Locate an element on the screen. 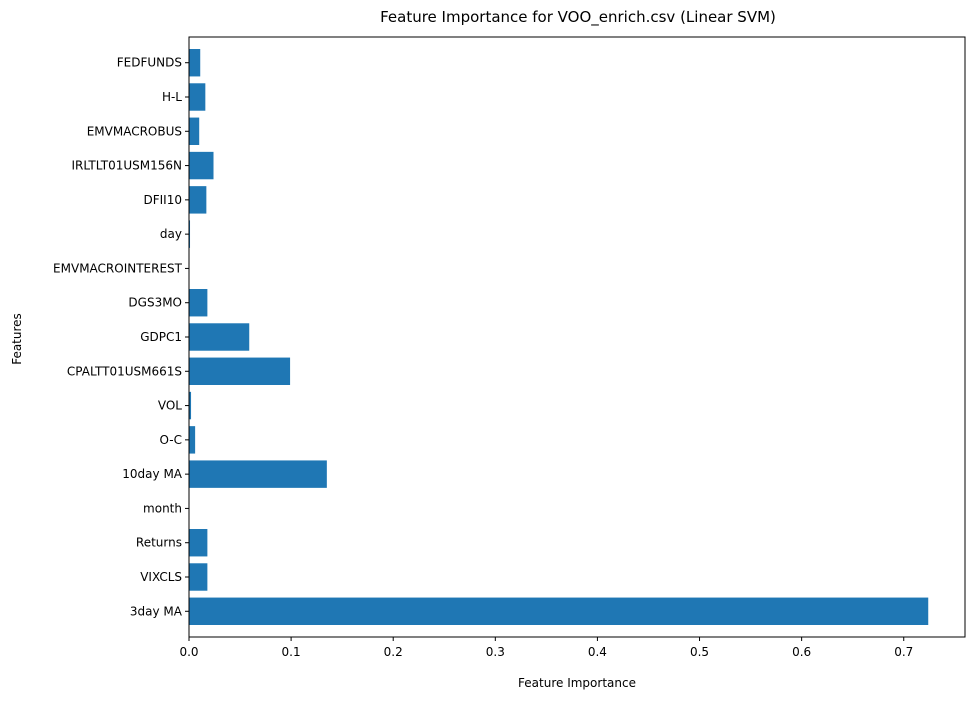  x-axis-ticks: 0.0 0.1 0.2 0.3 0.4 0.5 0.6 0.7 is located at coordinates (546, 648).